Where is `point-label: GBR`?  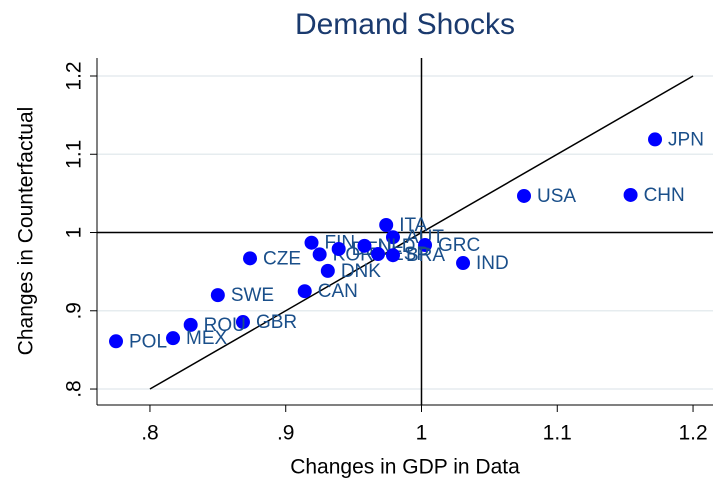 point-label: GBR is located at coordinates (276, 322).